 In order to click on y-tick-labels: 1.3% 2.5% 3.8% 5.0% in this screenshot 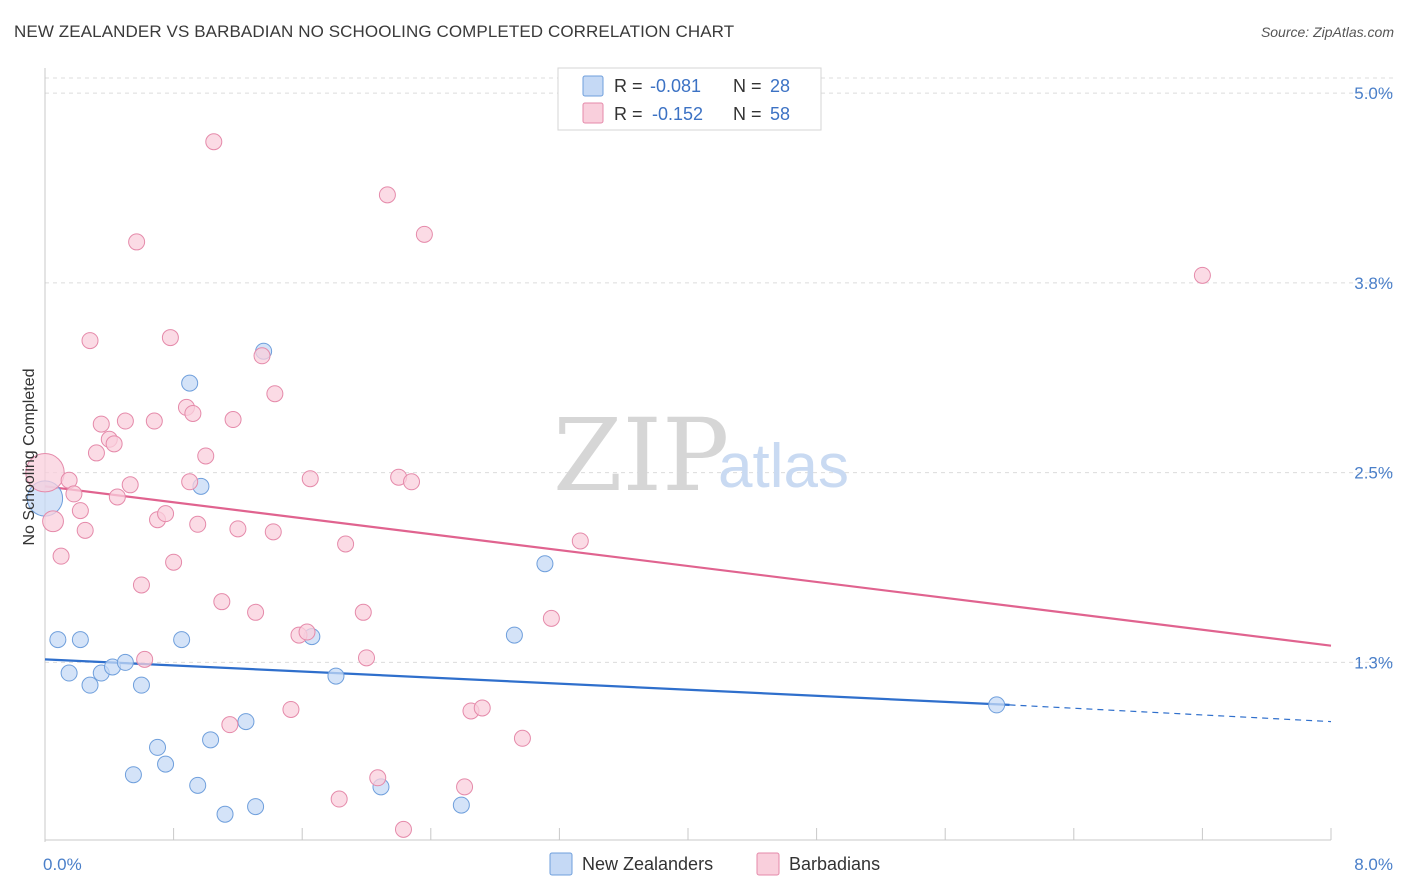, I will do `click(1373, 378)`.